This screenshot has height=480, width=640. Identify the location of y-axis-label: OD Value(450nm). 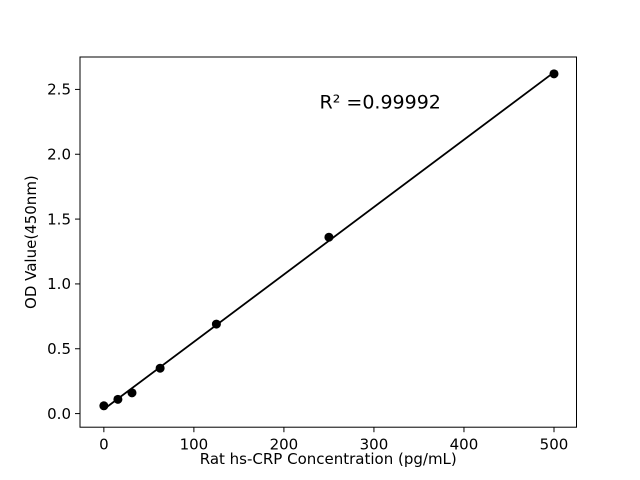
(31, 242).